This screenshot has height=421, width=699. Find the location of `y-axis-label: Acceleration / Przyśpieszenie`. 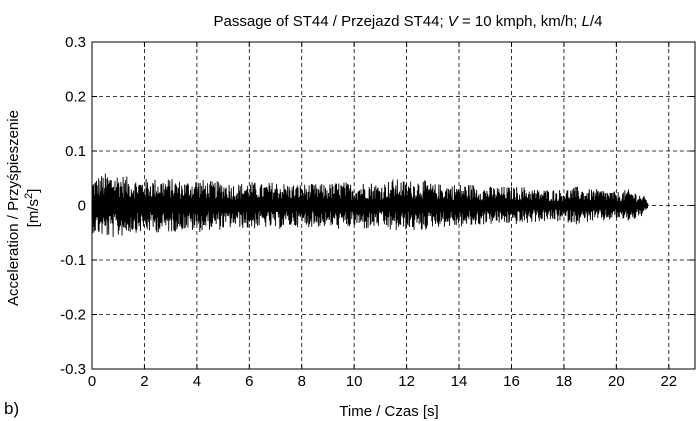

y-axis-label: Acceleration / Przyśpieszenie is located at coordinates (13, 208).